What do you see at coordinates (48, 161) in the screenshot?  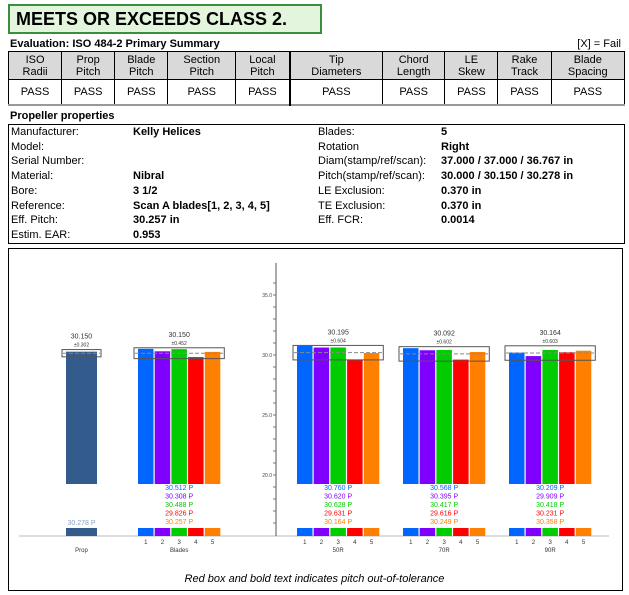 I see `property-label: Serial Number:` at bounding box center [48, 161].